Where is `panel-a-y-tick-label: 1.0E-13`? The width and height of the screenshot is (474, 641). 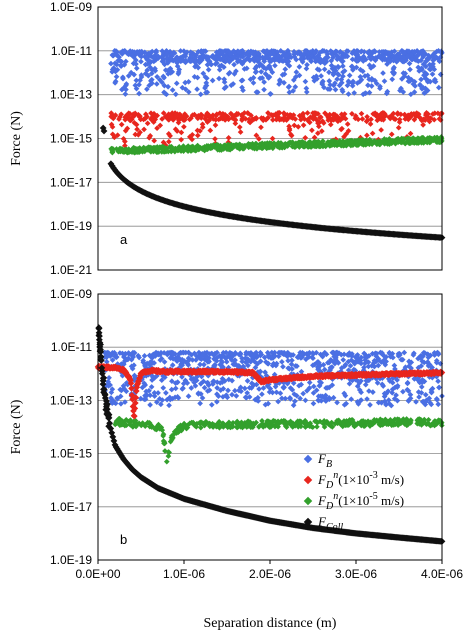 panel-a-y-tick-label: 1.0E-13 is located at coordinates (71, 95).